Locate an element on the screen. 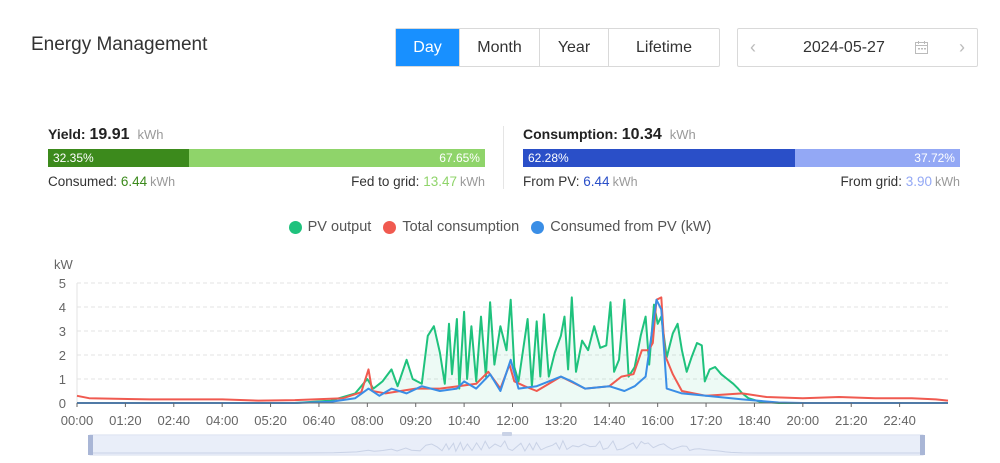 The image size is (1000, 463). y-tick-label: 0 is located at coordinates (62, 403).